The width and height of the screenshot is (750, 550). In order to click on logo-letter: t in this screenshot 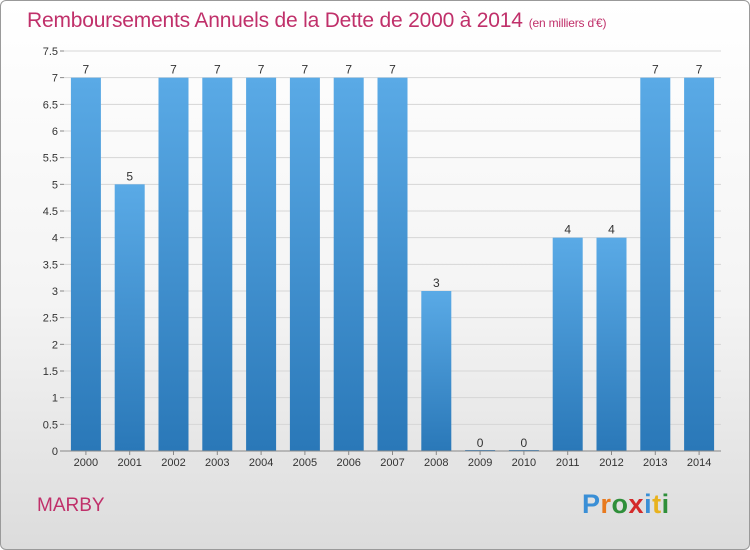, I will do `click(657, 504)`.